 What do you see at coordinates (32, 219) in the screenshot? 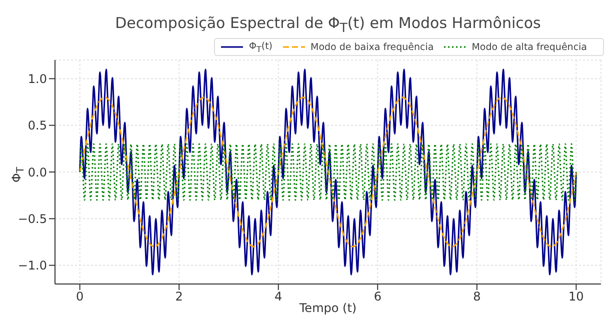
I see `y-tick-label: −0.5` at bounding box center [32, 219].